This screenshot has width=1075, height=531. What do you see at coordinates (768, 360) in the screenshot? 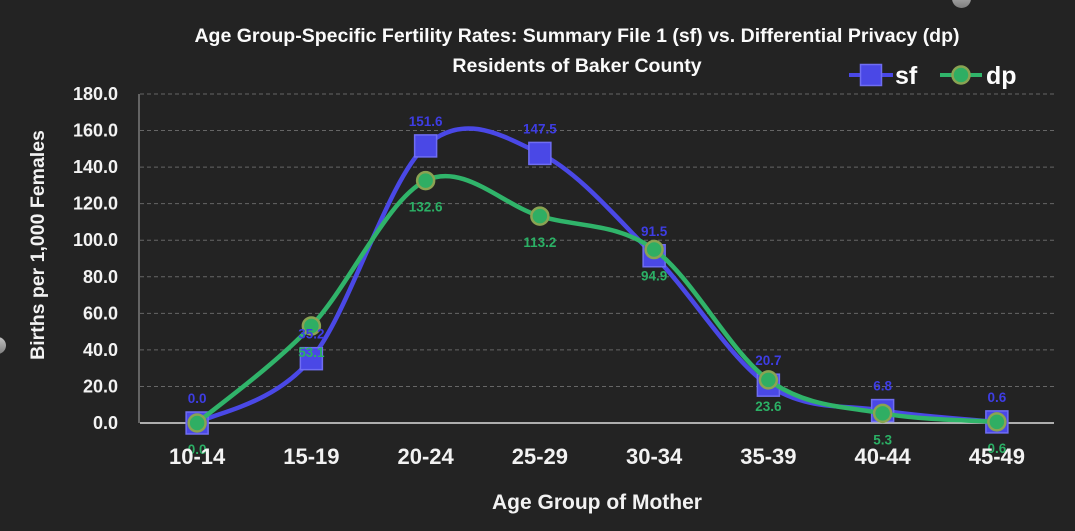
I see `sf-data-label: 20.7` at bounding box center [768, 360].